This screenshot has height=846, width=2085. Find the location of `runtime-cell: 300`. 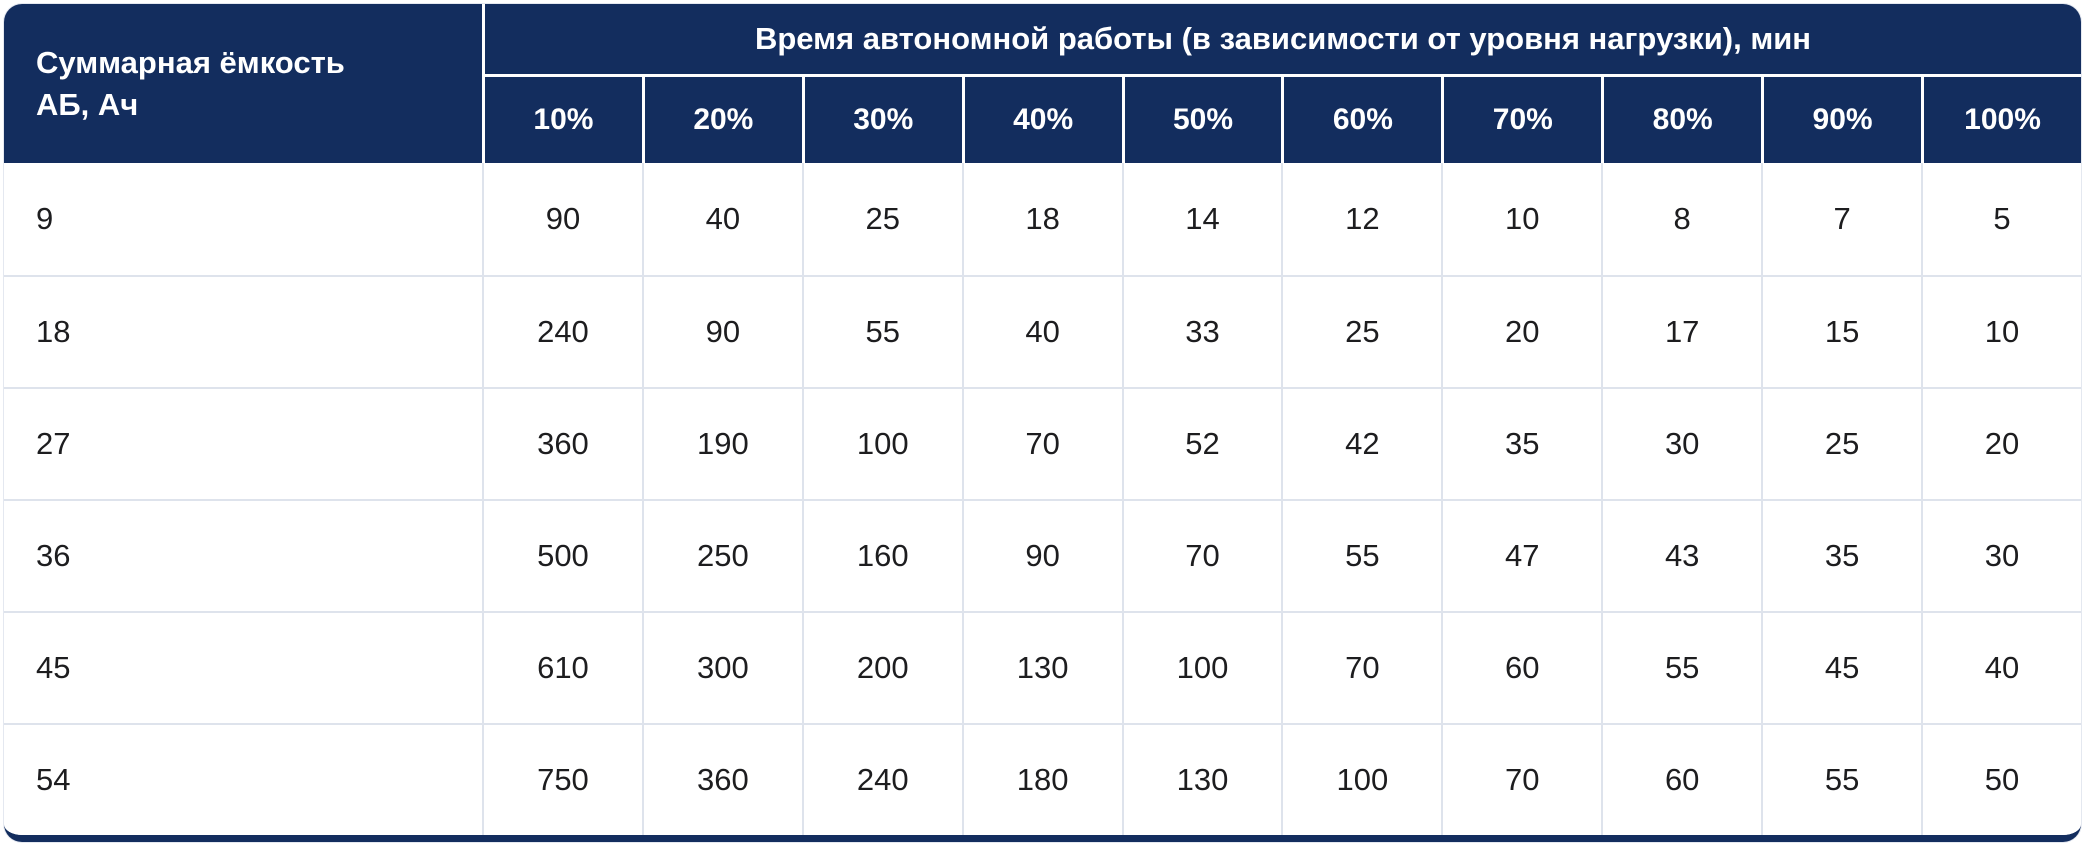

runtime-cell: 300 is located at coordinates (721, 667).